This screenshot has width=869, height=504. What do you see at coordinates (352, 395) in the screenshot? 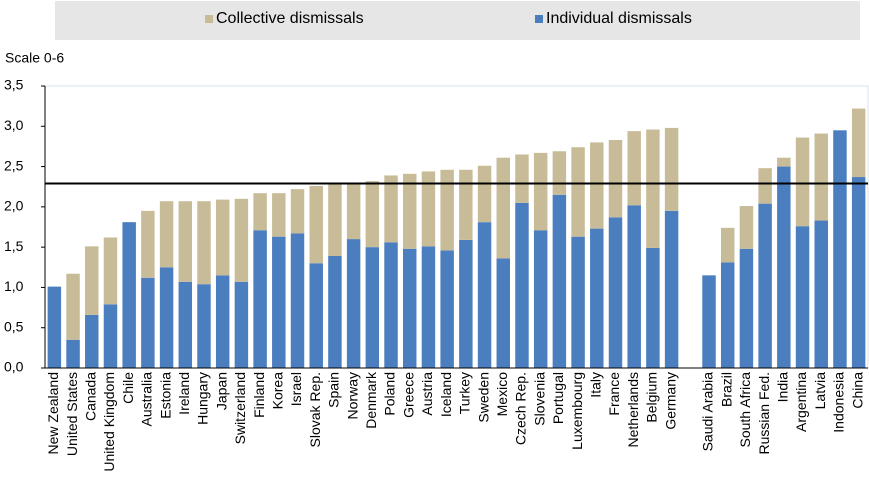
I see `x-tick-label: Norway` at bounding box center [352, 395].